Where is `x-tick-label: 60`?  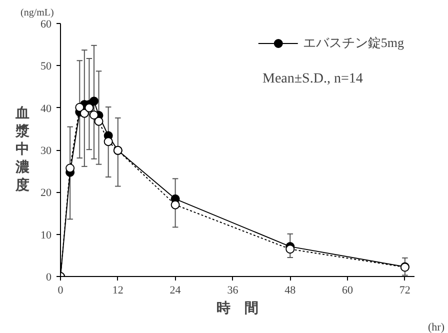 x-tick-label: 60 is located at coordinates (348, 290).